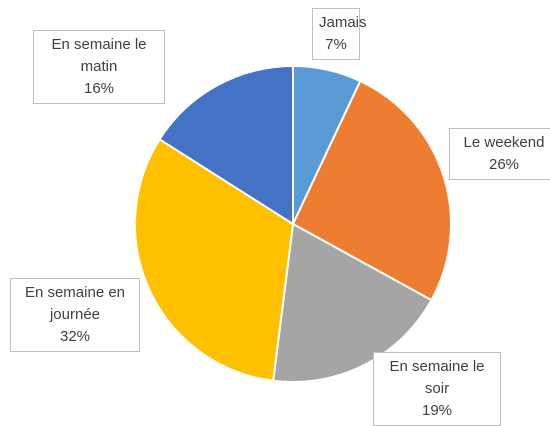 The width and height of the screenshot is (550, 426). I want to click on label-name: Jamais, so click(343, 22).